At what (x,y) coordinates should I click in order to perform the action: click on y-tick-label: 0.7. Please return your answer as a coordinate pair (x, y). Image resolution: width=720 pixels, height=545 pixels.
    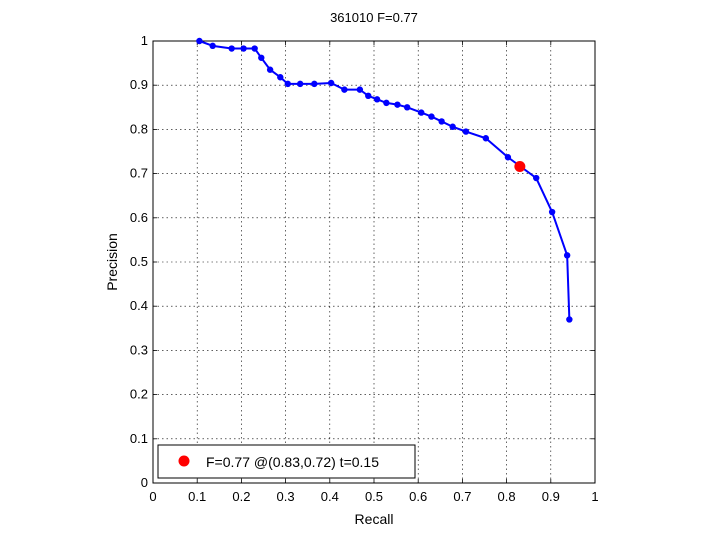
    Looking at the image, I should click on (139, 173).